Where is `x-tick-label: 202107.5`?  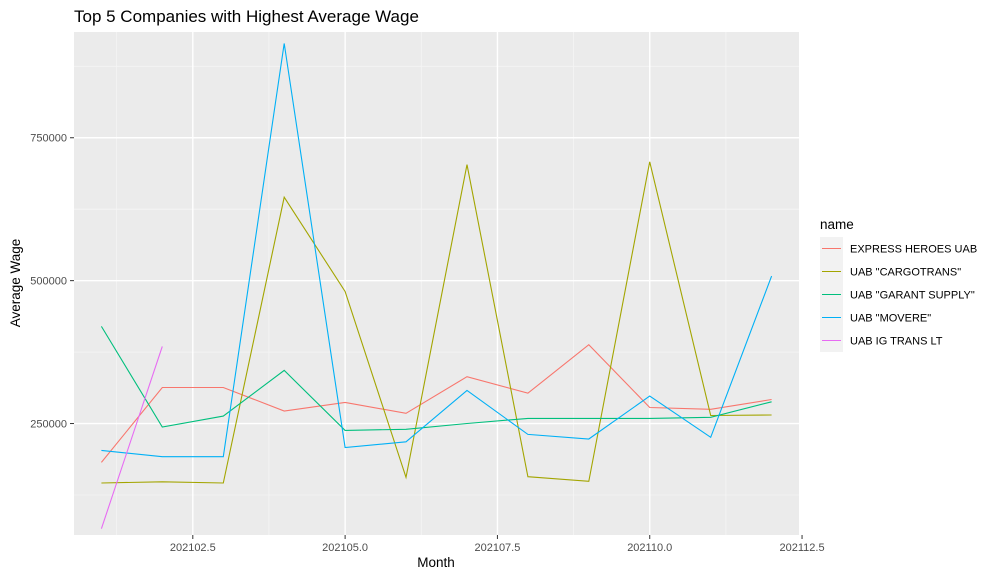
x-tick-label: 202107.5 is located at coordinates (497, 548).